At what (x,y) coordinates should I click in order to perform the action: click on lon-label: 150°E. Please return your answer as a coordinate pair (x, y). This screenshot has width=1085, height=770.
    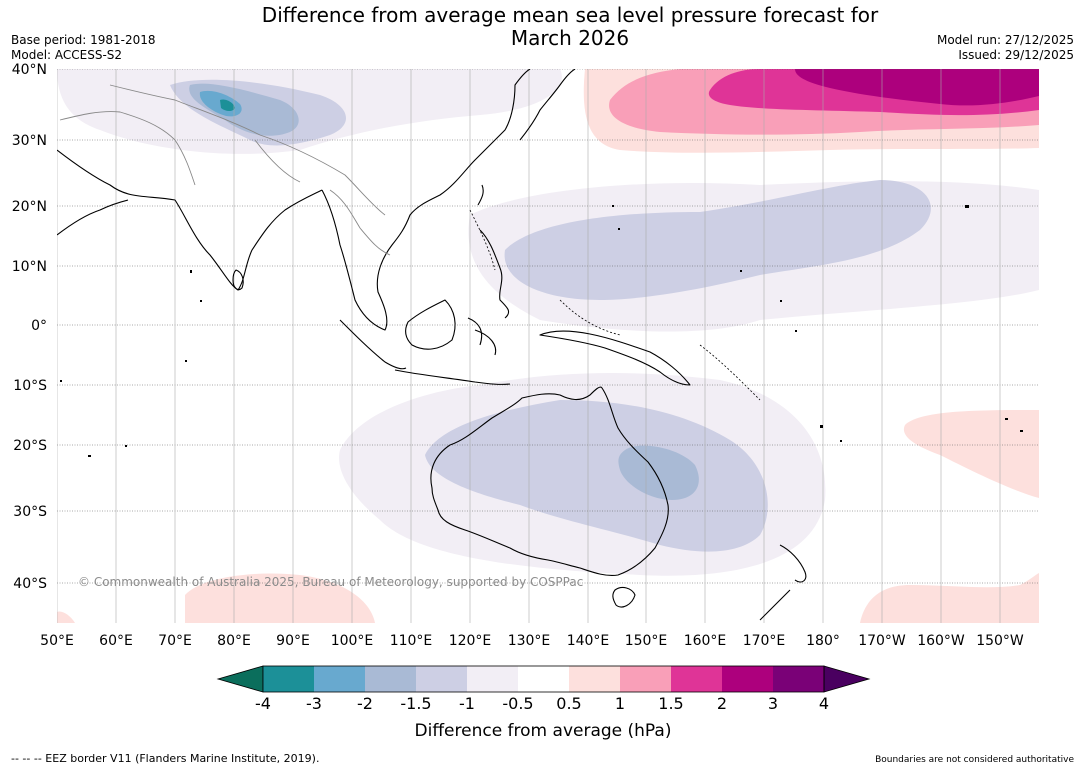
    Looking at the image, I should click on (646, 641).